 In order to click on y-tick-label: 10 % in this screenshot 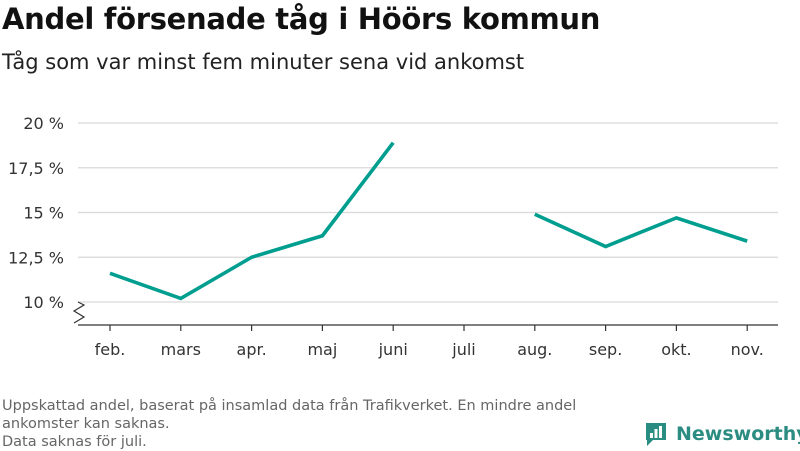, I will do `click(43, 302)`.